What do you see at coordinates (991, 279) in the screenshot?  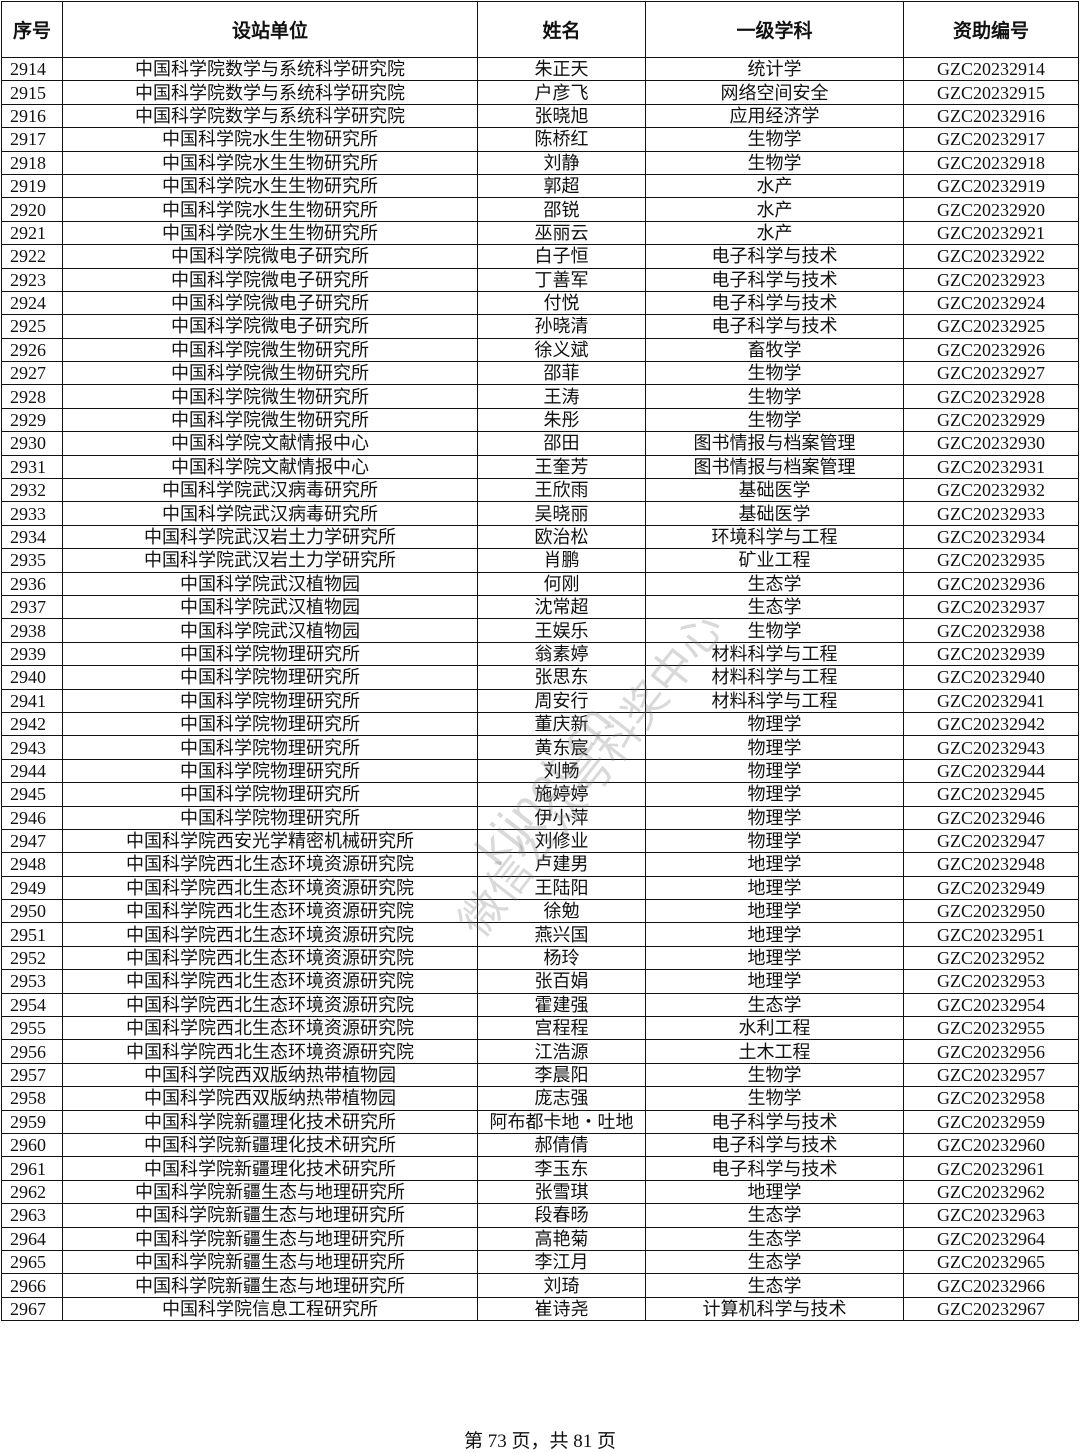 I see `cell-grant-id: GZC20232923` at bounding box center [991, 279].